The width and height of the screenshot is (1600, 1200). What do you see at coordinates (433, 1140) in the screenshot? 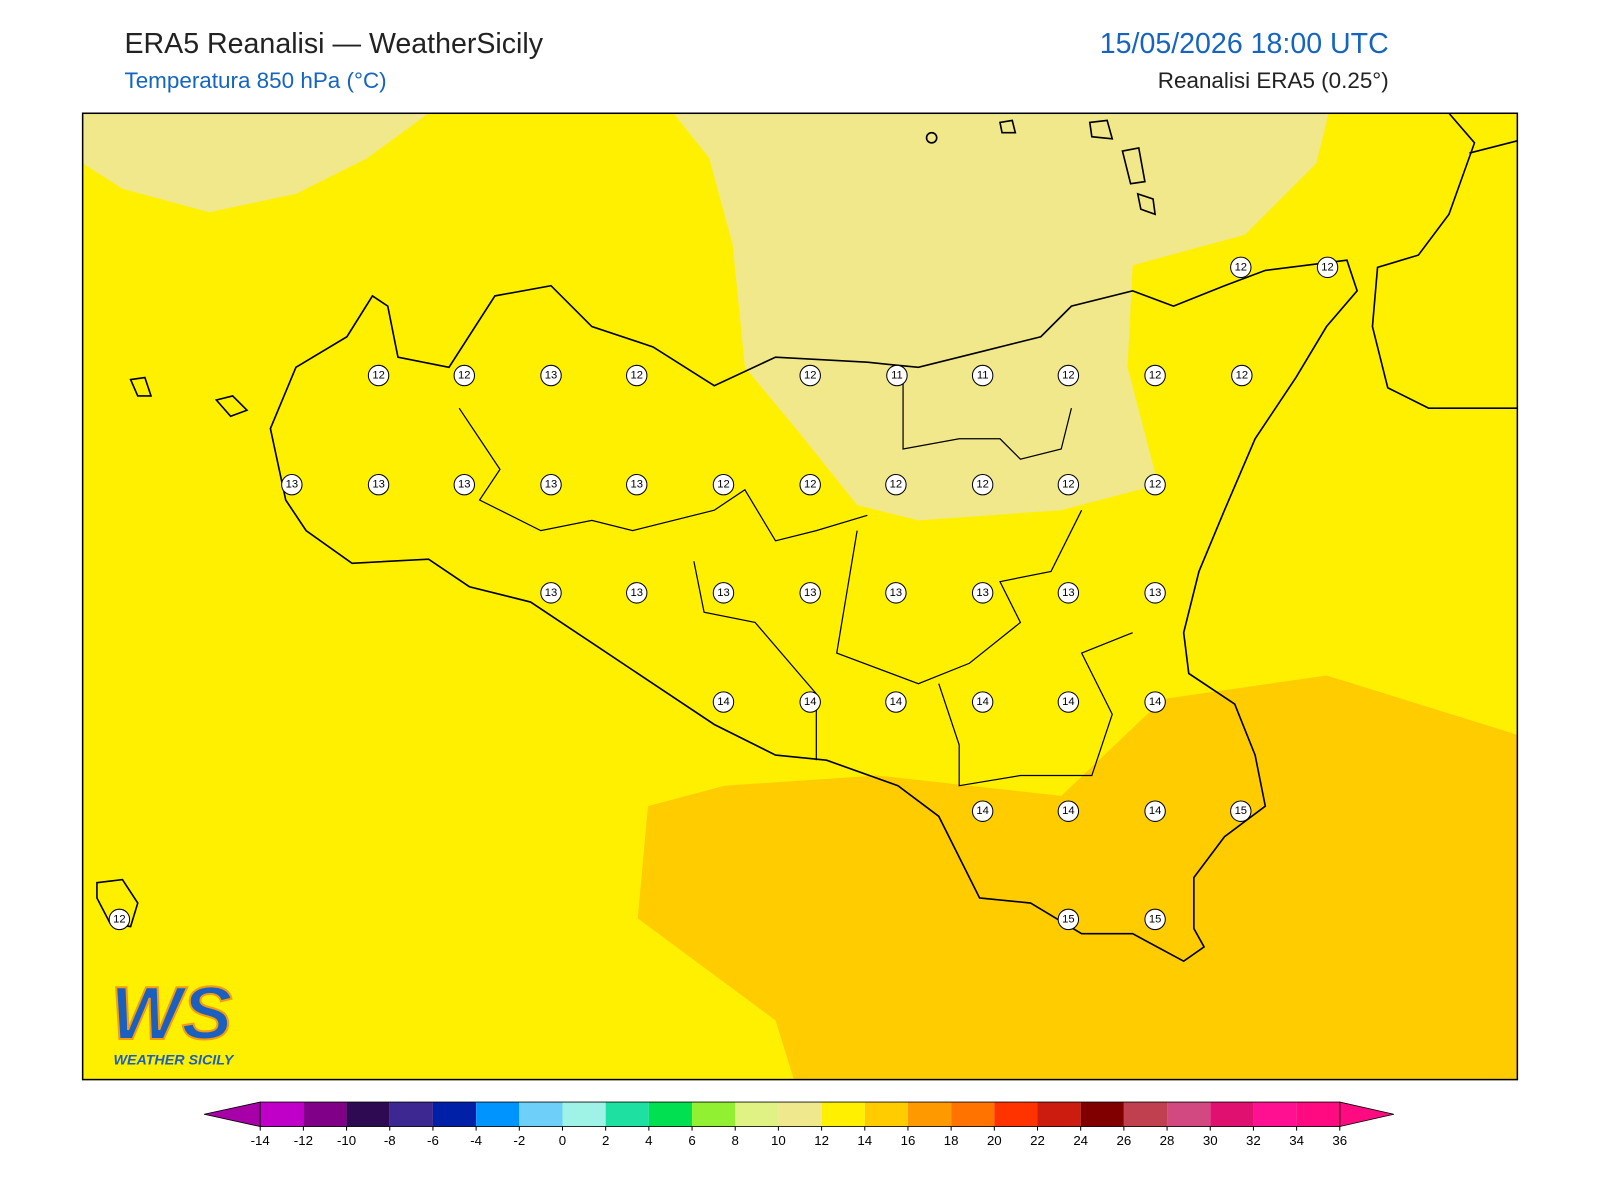
I see `colorbar-tick-label: -6` at bounding box center [433, 1140].